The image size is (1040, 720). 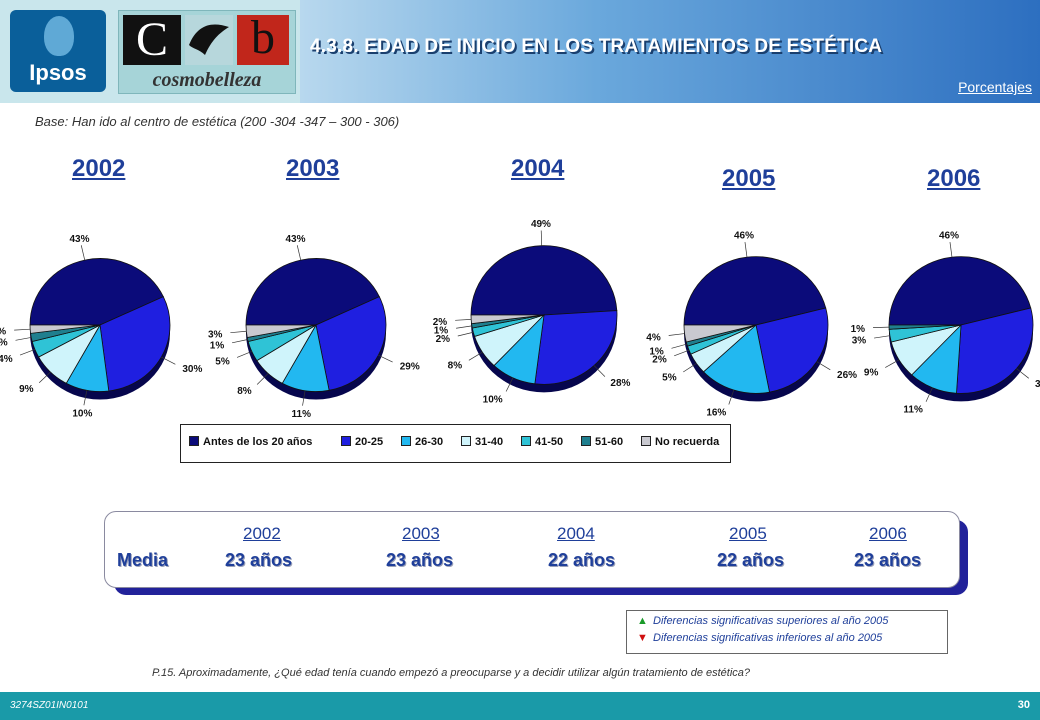 I want to click on media-value-2005: 22 años, so click(x=751, y=560).